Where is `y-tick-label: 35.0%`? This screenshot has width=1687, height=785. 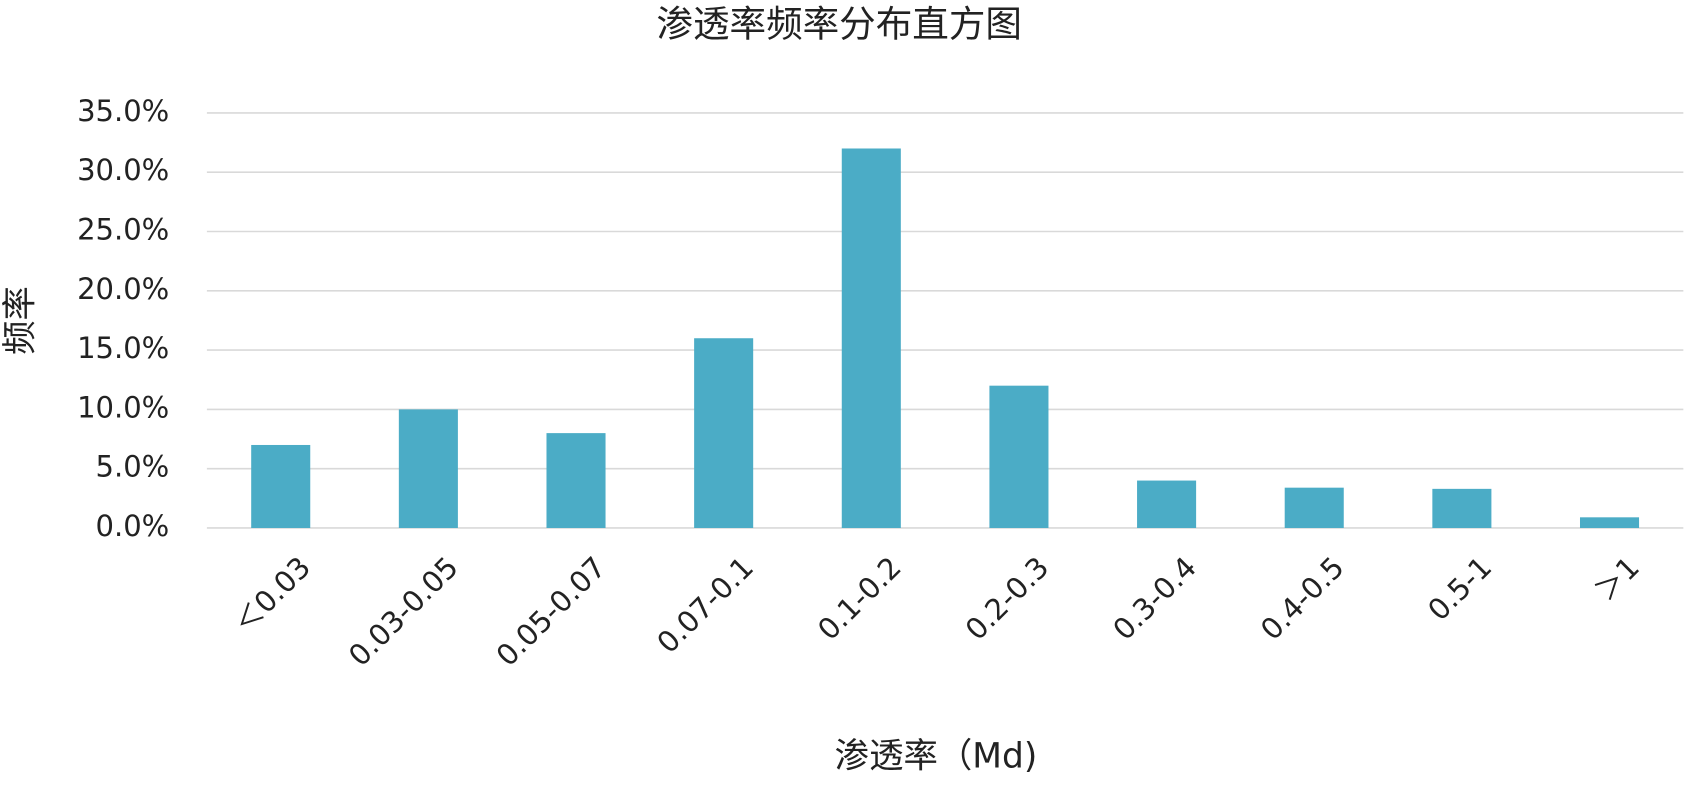
y-tick-label: 35.0% is located at coordinates (123, 111).